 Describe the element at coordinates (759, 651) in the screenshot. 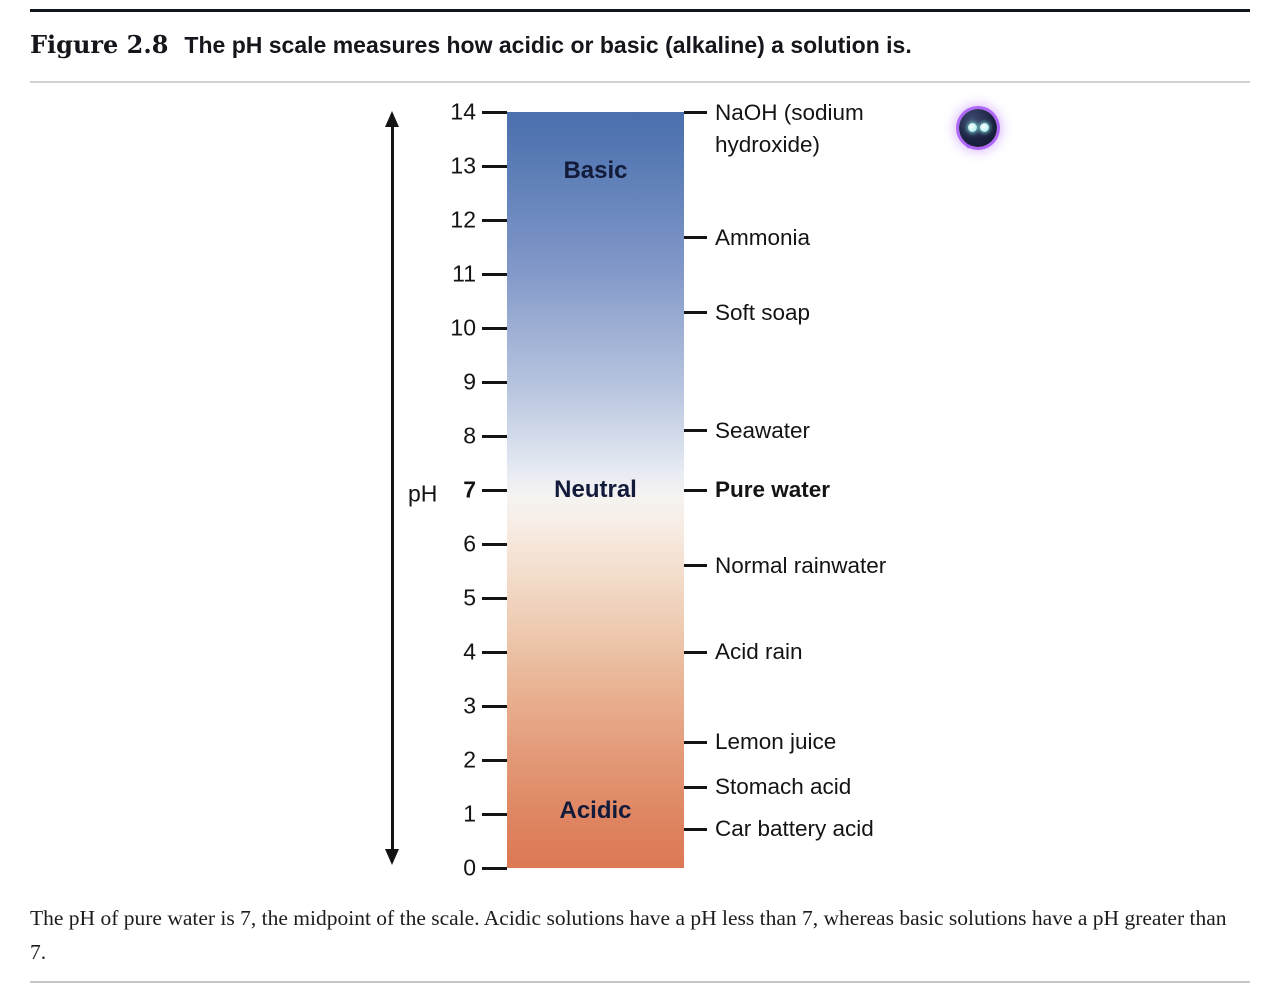

I see `substance-label: Acid rain` at that location.